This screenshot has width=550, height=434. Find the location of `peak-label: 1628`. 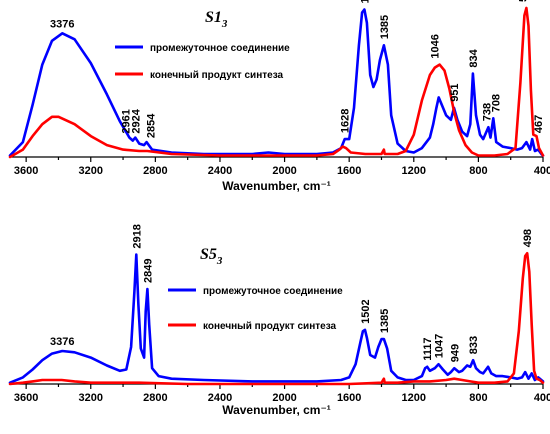

peak-label: 1628 is located at coordinates (346, 121).